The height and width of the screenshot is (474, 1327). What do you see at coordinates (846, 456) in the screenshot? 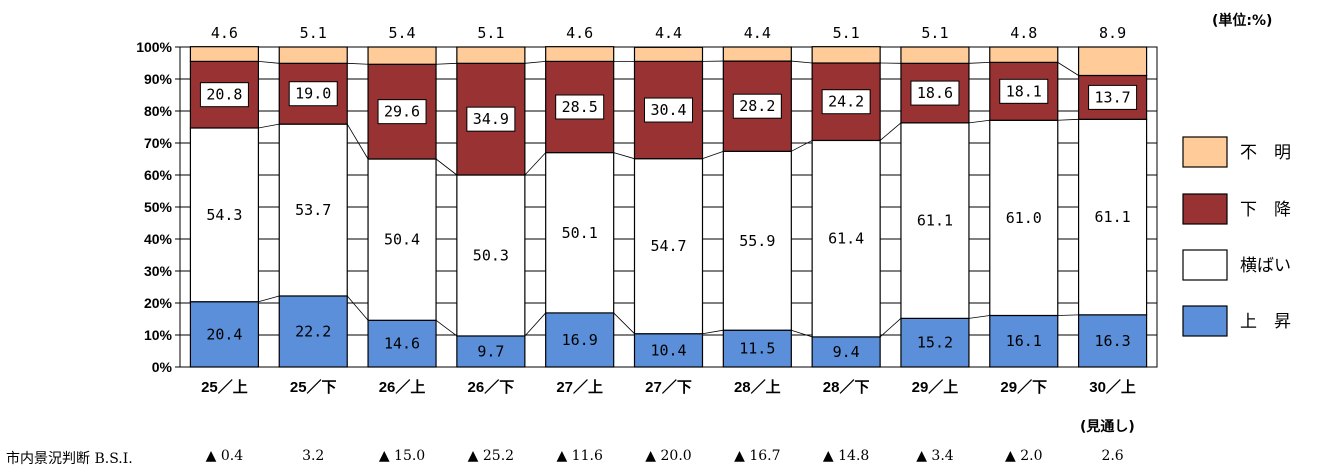
I see `bsi-value: ▲ 14.8` at bounding box center [846, 456].